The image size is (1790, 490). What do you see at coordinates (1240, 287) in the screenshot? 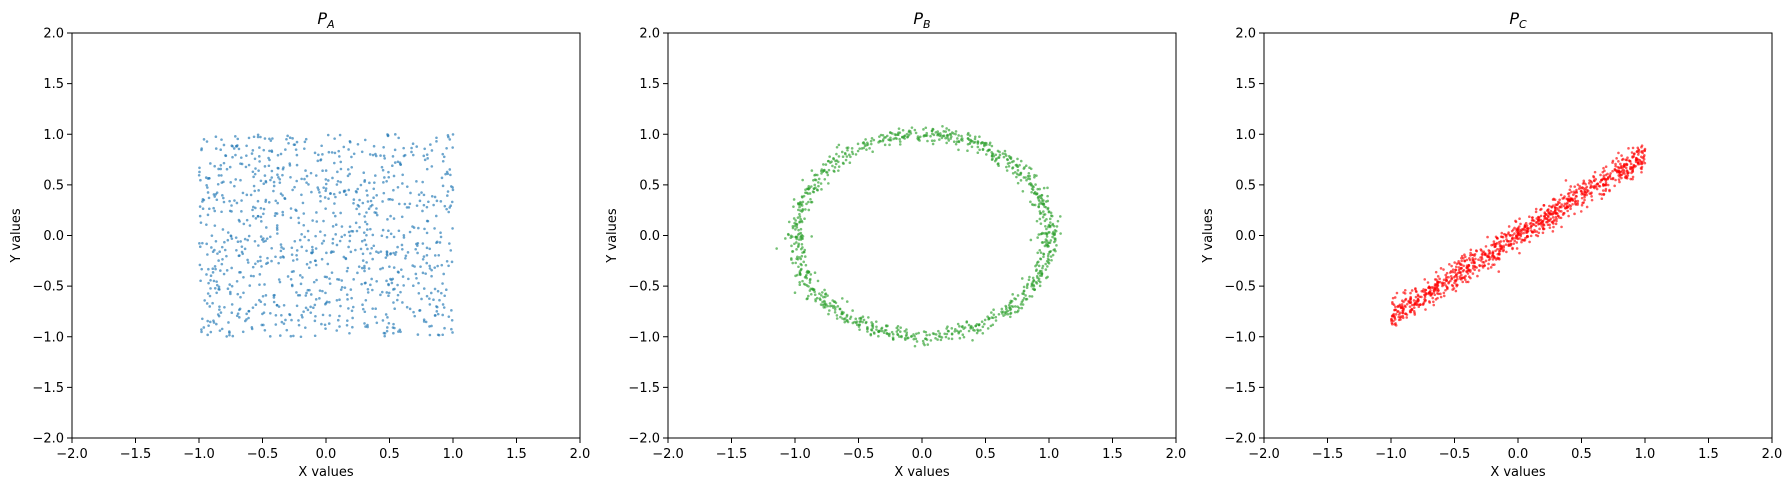
I see `y-tick-label: −0.5` at bounding box center [1240, 287].